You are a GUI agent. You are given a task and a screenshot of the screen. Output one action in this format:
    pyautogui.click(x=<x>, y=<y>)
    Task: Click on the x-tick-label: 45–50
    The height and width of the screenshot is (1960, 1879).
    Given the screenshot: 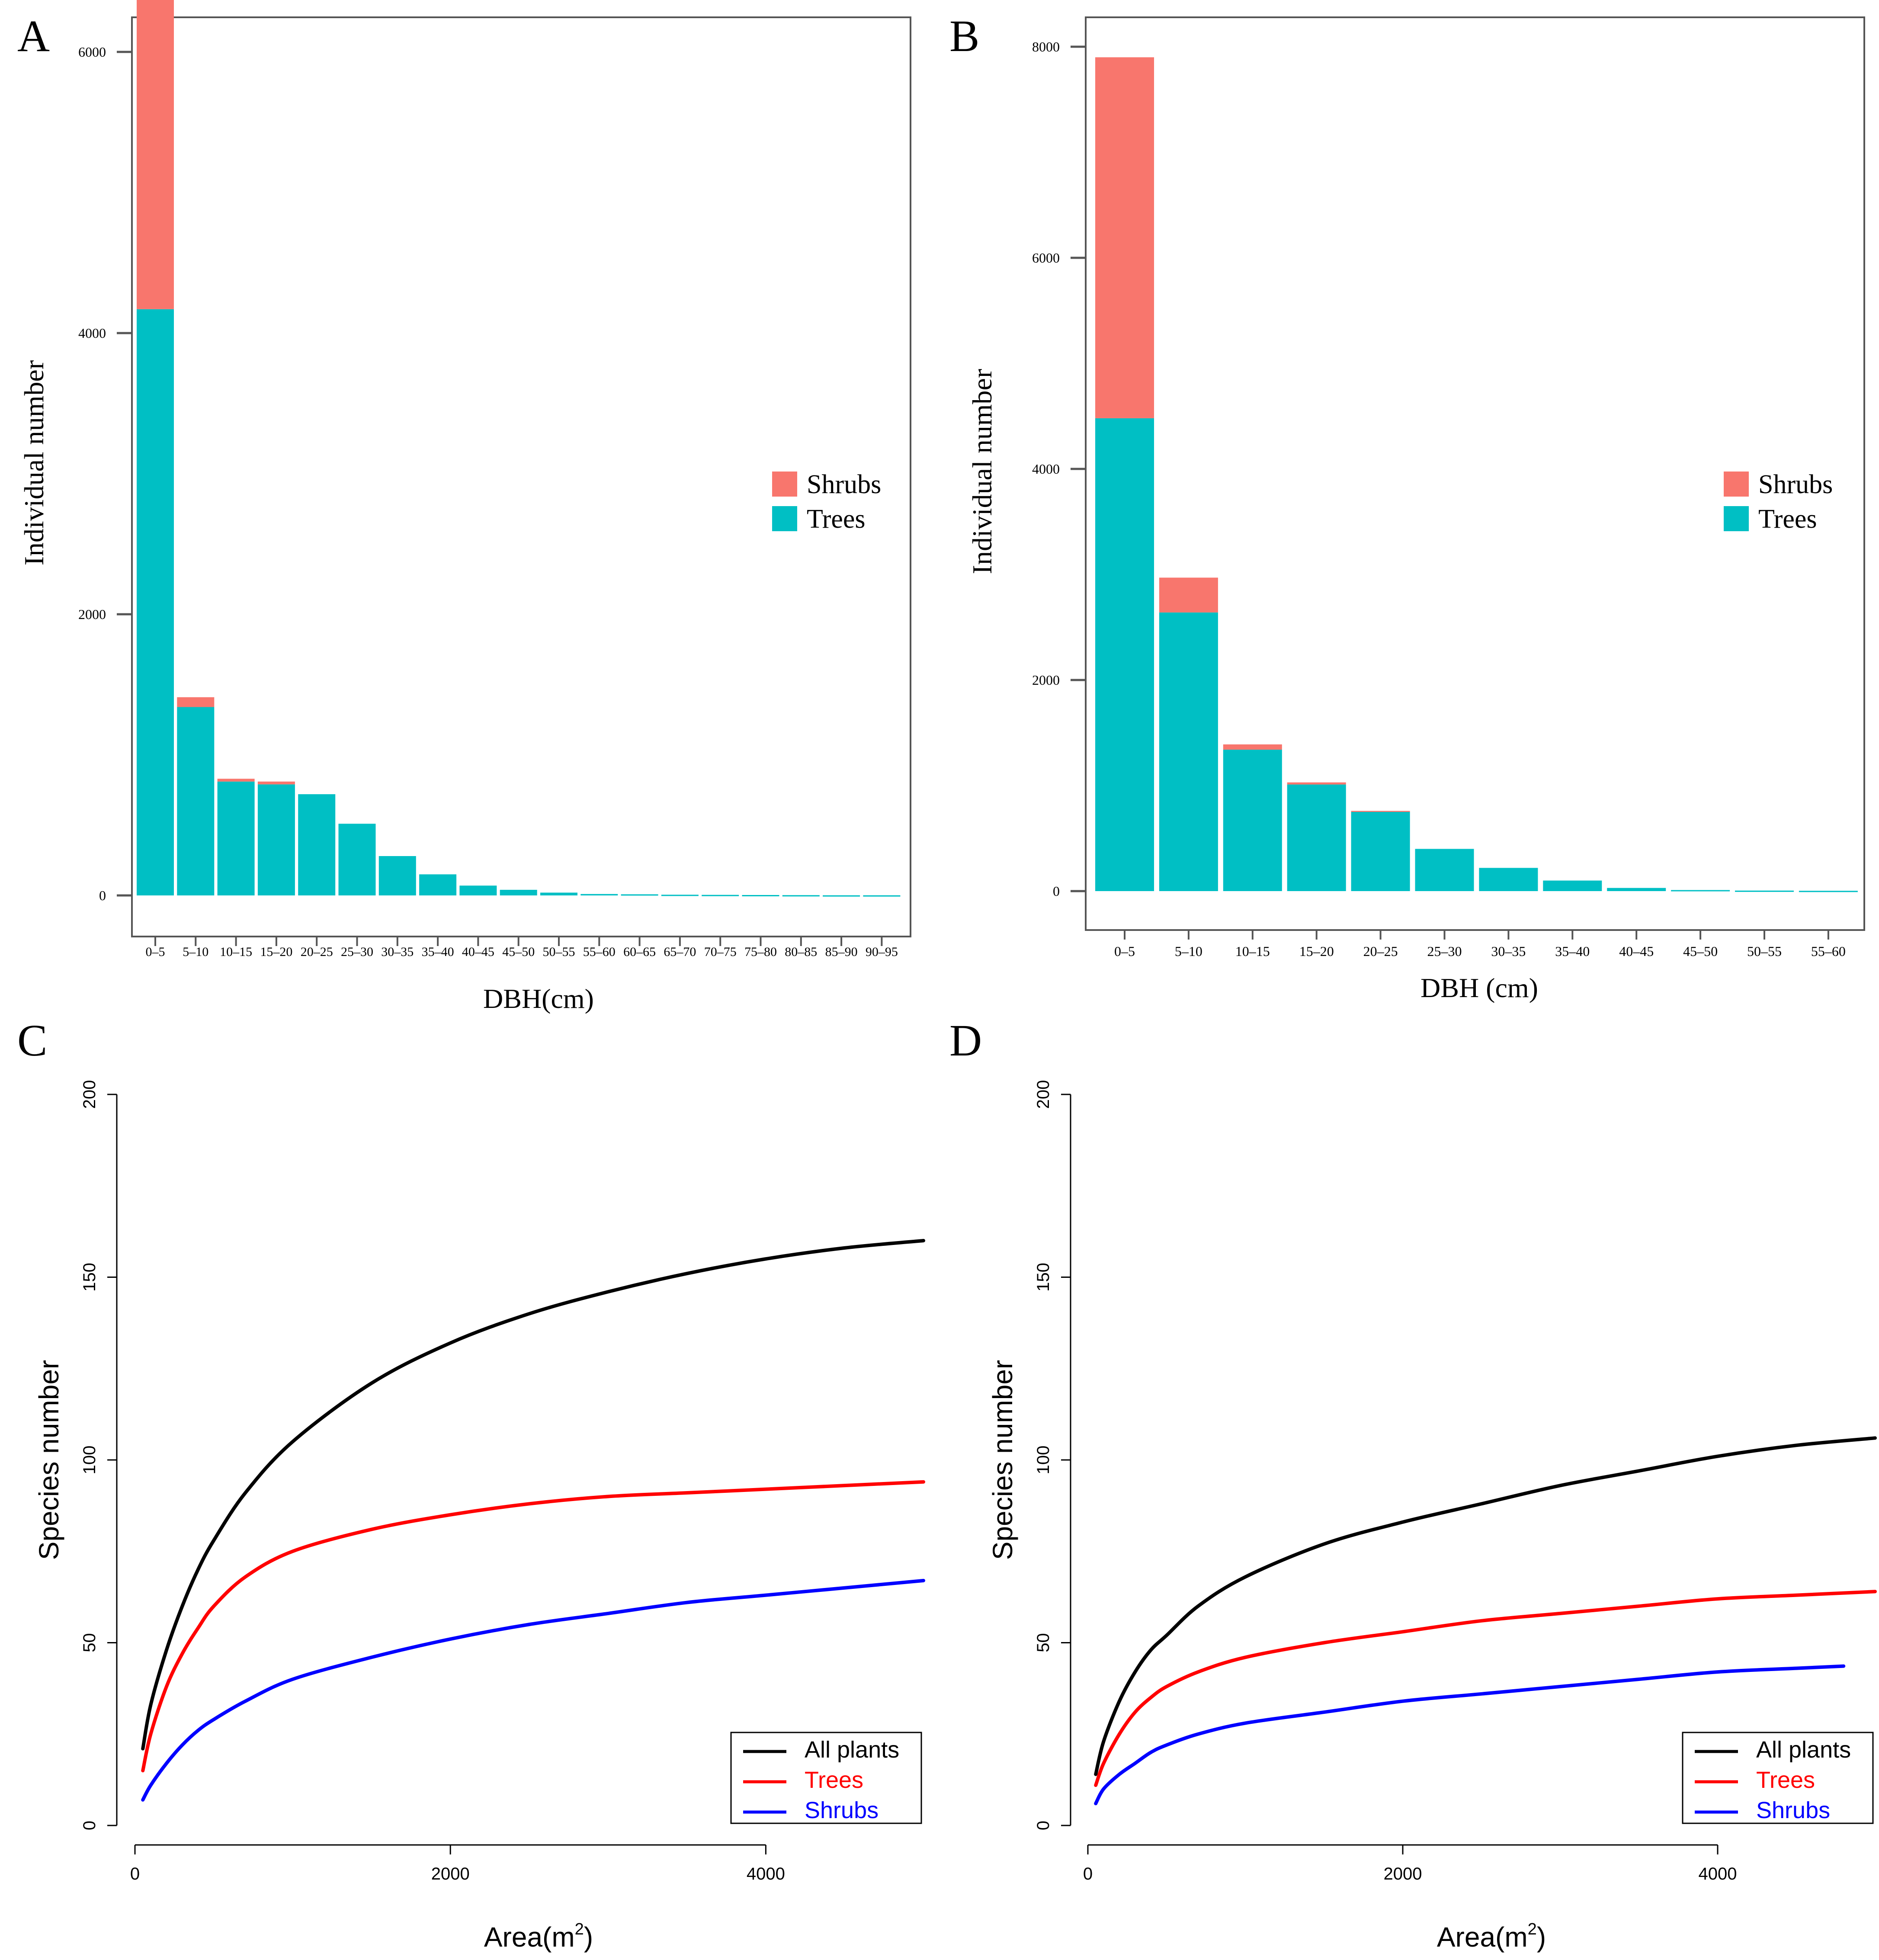 What is the action you would take?
    pyautogui.click(x=518, y=952)
    